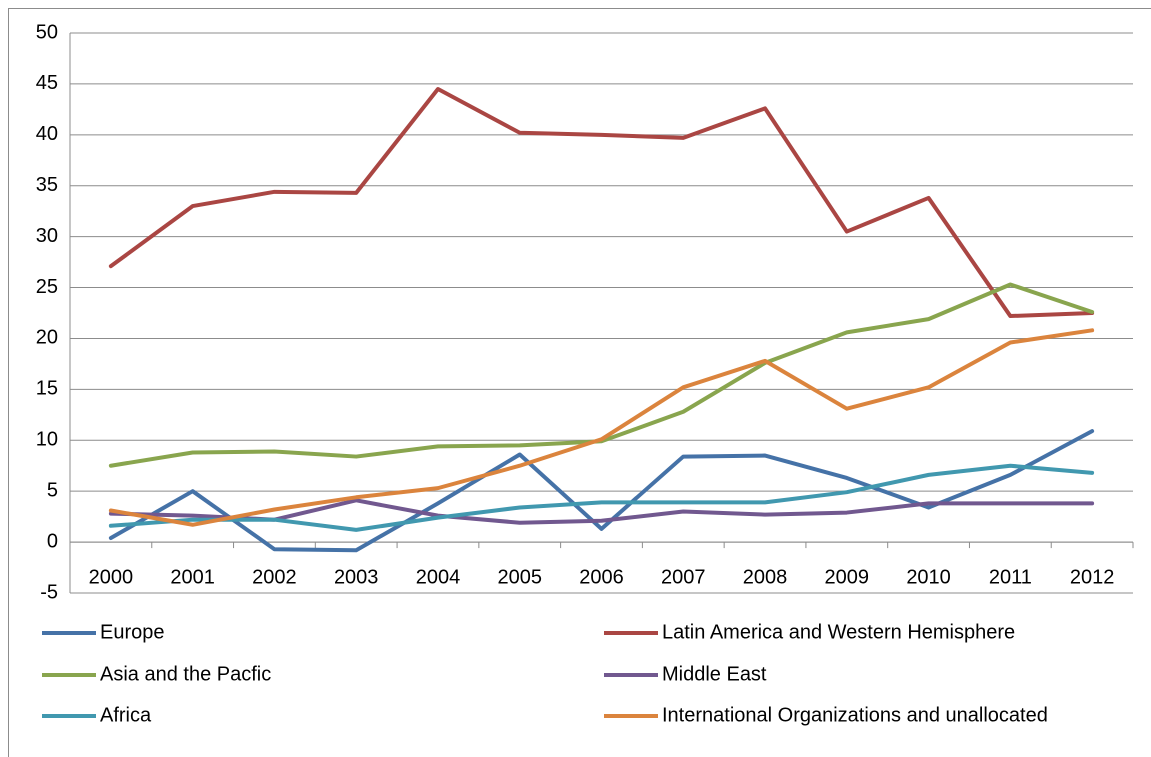 The width and height of the screenshot is (1151, 757). Describe the element at coordinates (52, 490) in the screenshot. I see `y-tick-label: 5` at that location.